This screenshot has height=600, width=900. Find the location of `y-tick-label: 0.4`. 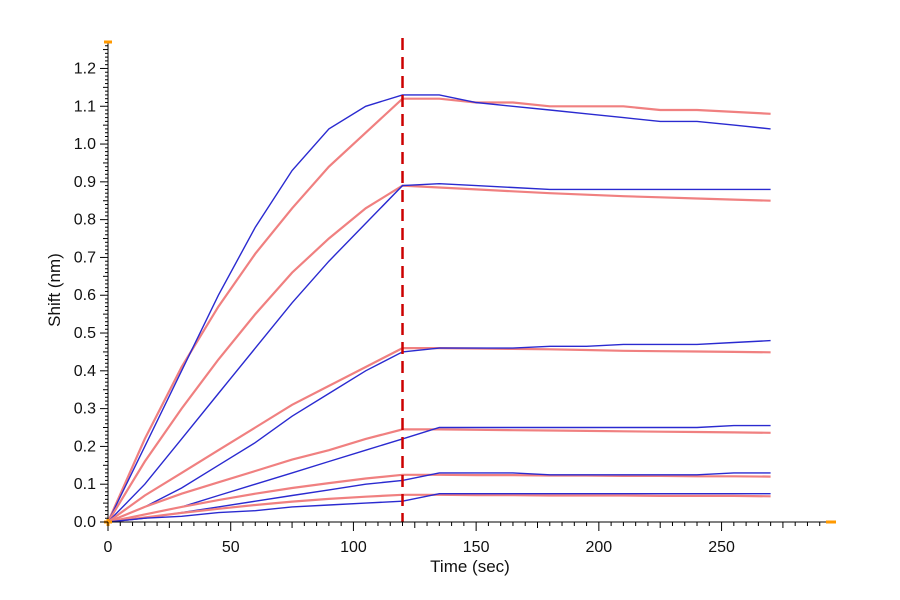

y-tick-label: 0.4 is located at coordinates (85, 371).